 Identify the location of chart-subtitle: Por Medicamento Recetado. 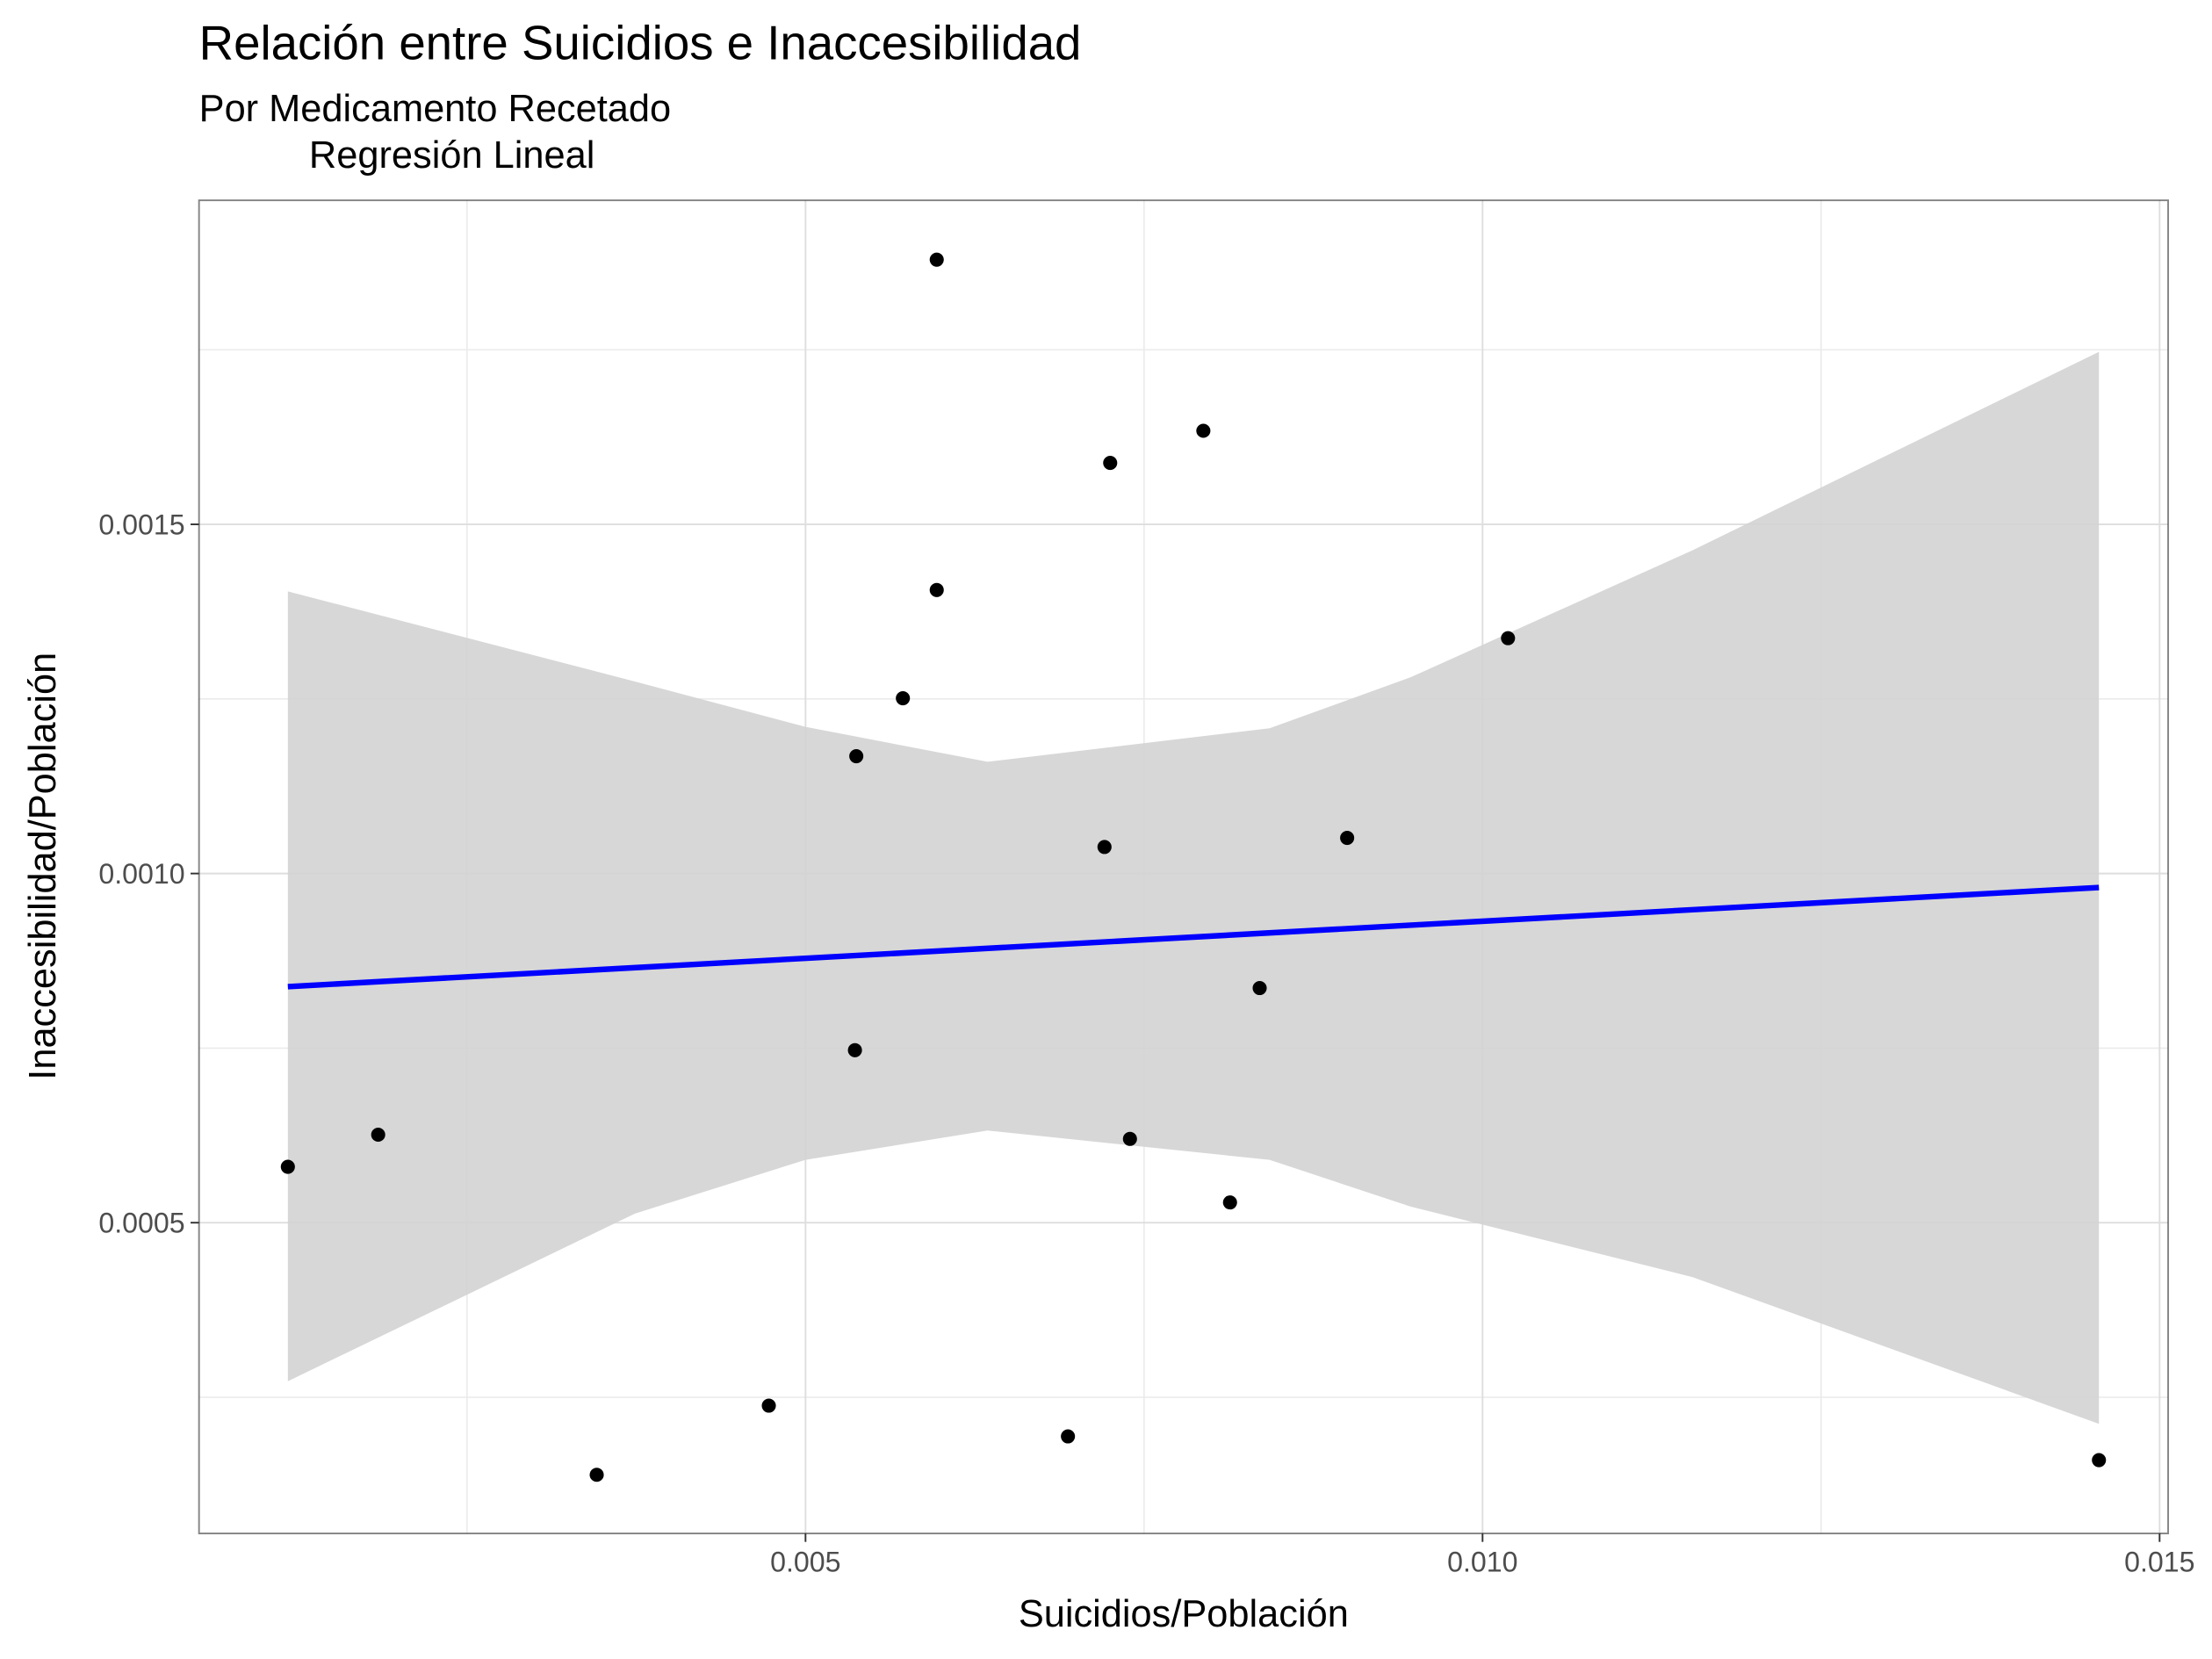
(435, 109).